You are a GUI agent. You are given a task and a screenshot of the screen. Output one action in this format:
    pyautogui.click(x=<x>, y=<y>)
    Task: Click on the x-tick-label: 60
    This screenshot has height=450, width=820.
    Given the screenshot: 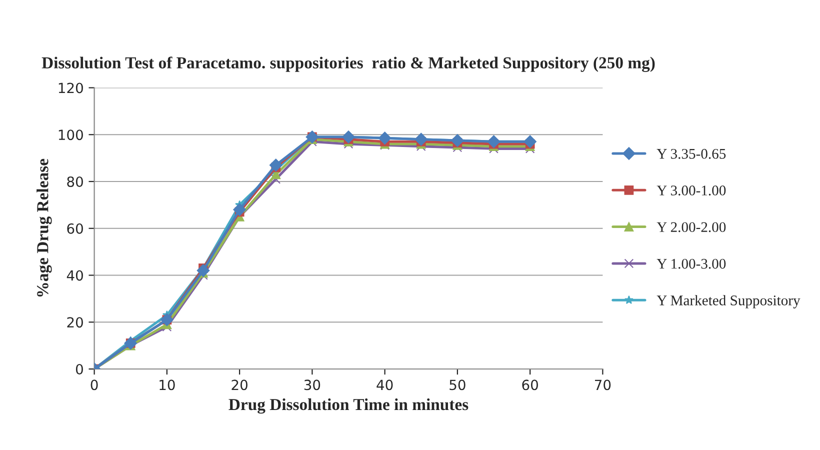 What is the action you would take?
    pyautogui.click(x=530, y=385)
    